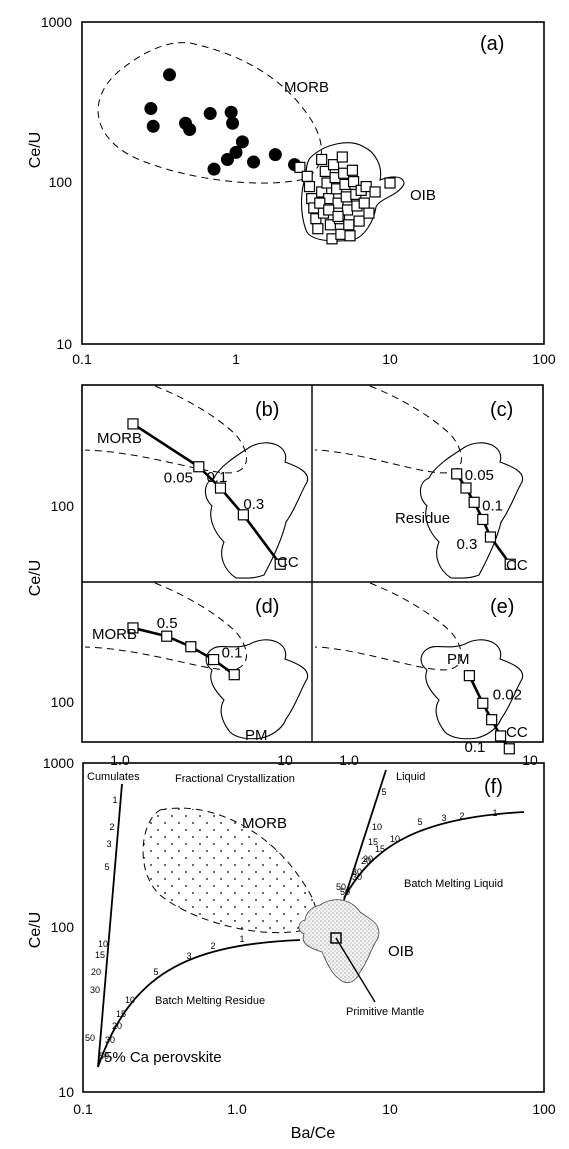 This screenshot has height=1149, width=569. Describe the element at coordinates (345, 892) in the screenshot. I see `liquid-tick-5: 50` at that location.